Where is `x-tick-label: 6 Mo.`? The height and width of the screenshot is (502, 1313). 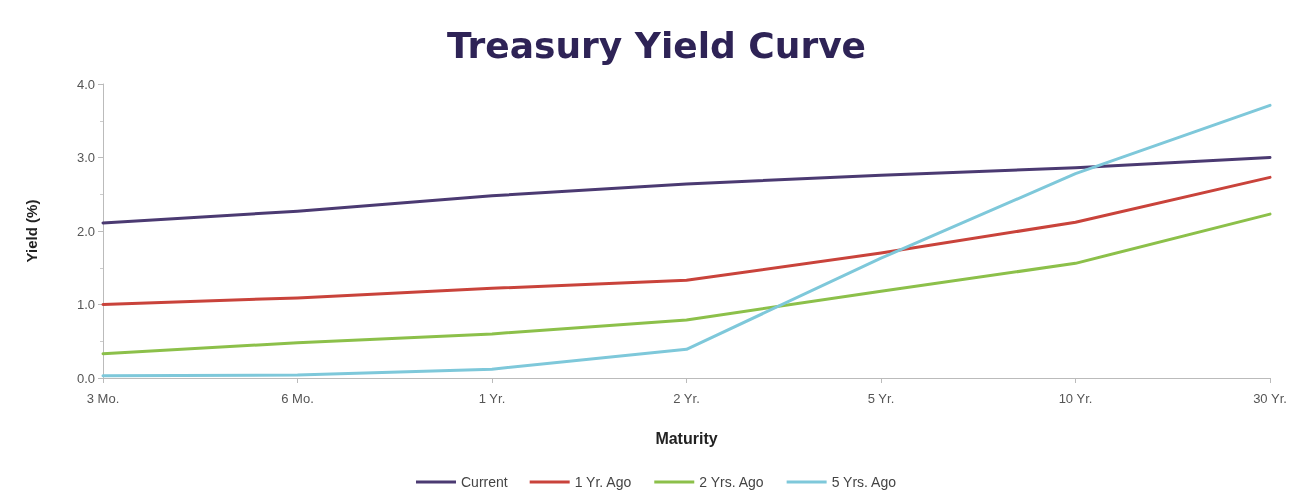
x-tick-label: 6 Mo. is located at coordinates (297, 398).